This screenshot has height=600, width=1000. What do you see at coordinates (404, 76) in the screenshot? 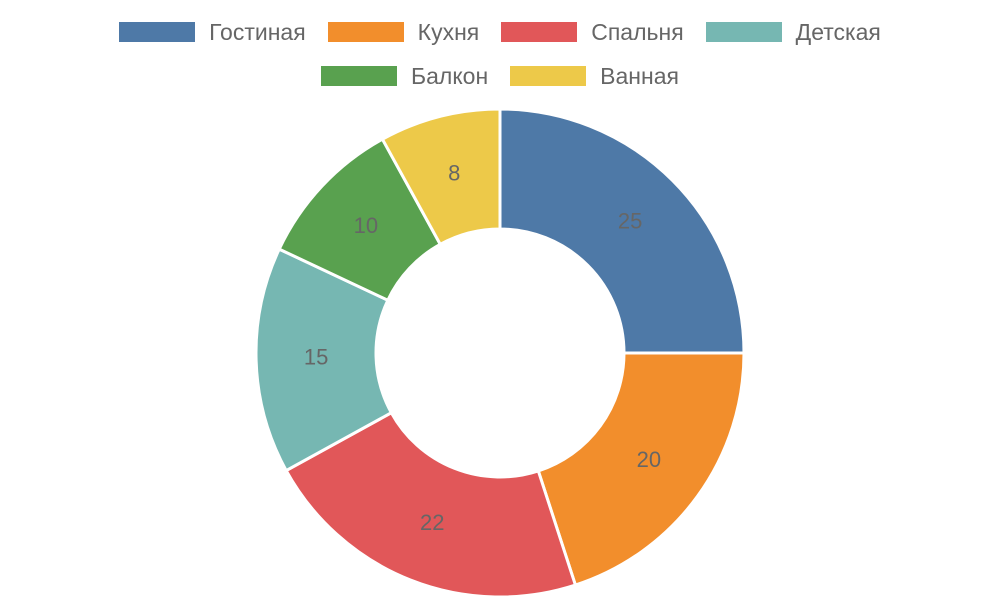
I see `legend-item: Балкон` at bounding box center [404, 76].